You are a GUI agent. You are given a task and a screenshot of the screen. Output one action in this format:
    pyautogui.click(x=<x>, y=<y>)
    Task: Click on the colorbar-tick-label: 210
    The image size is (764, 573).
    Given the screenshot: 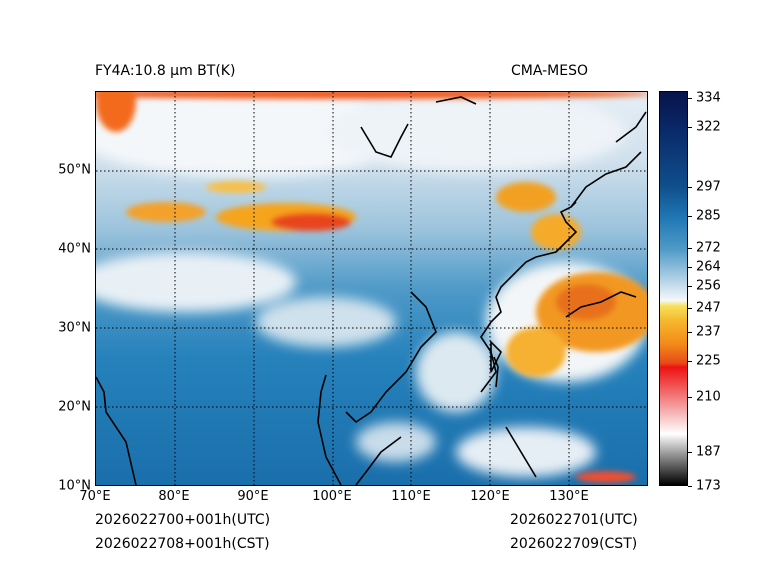 What is the action you would take?
    pyautogui.click(x=708, y=397)
    